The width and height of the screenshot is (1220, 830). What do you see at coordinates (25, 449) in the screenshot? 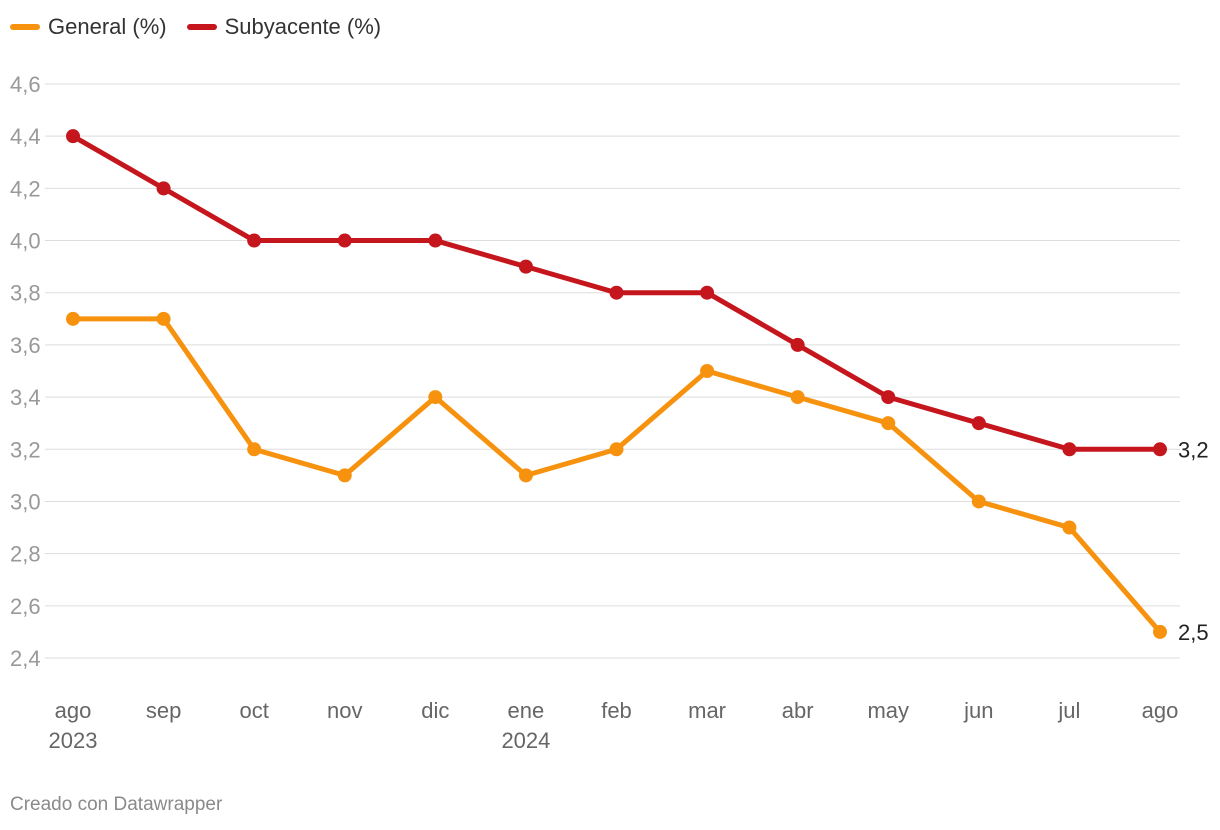
I see `y-tick-label: 3,2` at bounding box center [25, 449].